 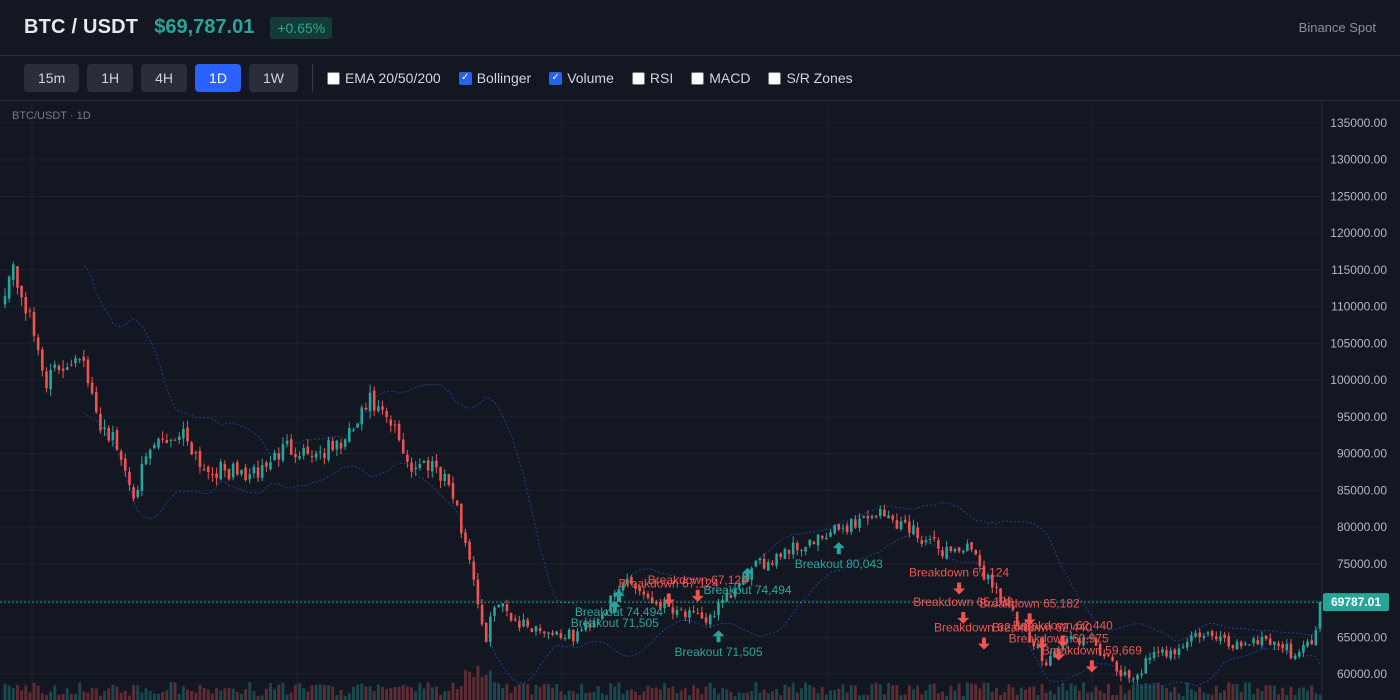 What do you see at coordinates (494, 78) in the screenshot?
I see `bollinger-toggle: ✓ Bollinger` at bounding box center [494, 78].